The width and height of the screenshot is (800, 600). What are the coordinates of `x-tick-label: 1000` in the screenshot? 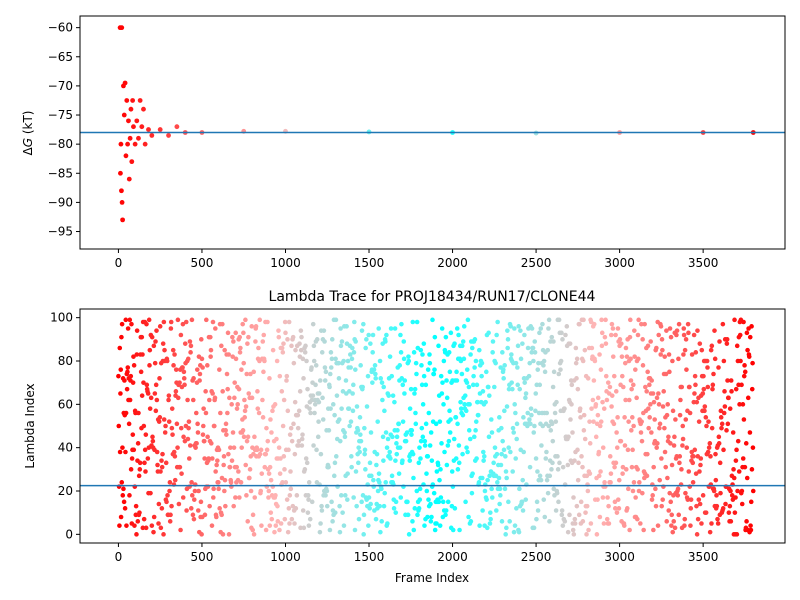 It's located at (285, 557).